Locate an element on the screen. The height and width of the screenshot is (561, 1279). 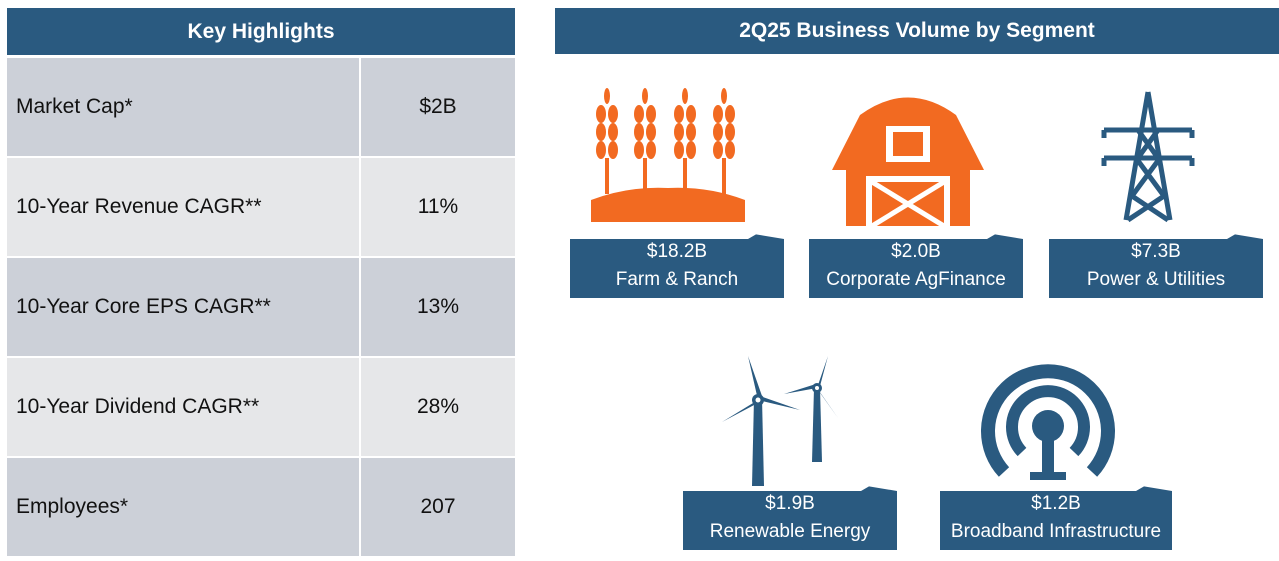
highlight-row: 10-Year Dividend CAGR** 28% is located at coordinates (261, 407).